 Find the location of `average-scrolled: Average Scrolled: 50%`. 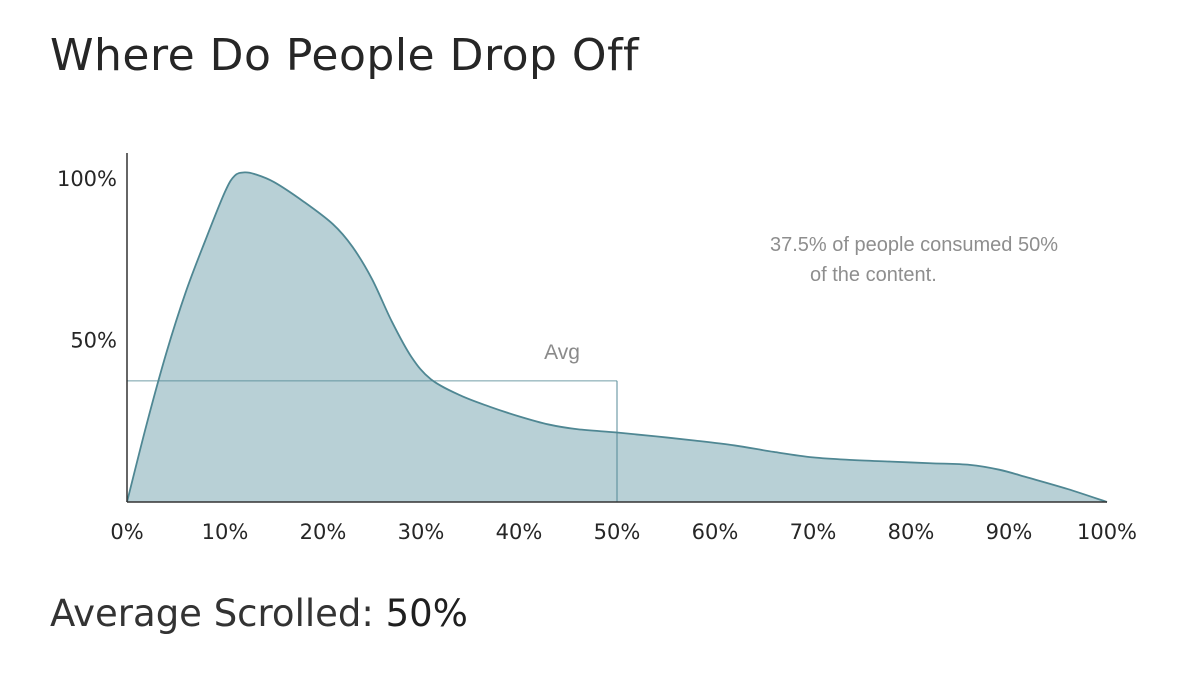

average-scrolled: Average Scrolled: 50% is located at coordinates (259, 613).